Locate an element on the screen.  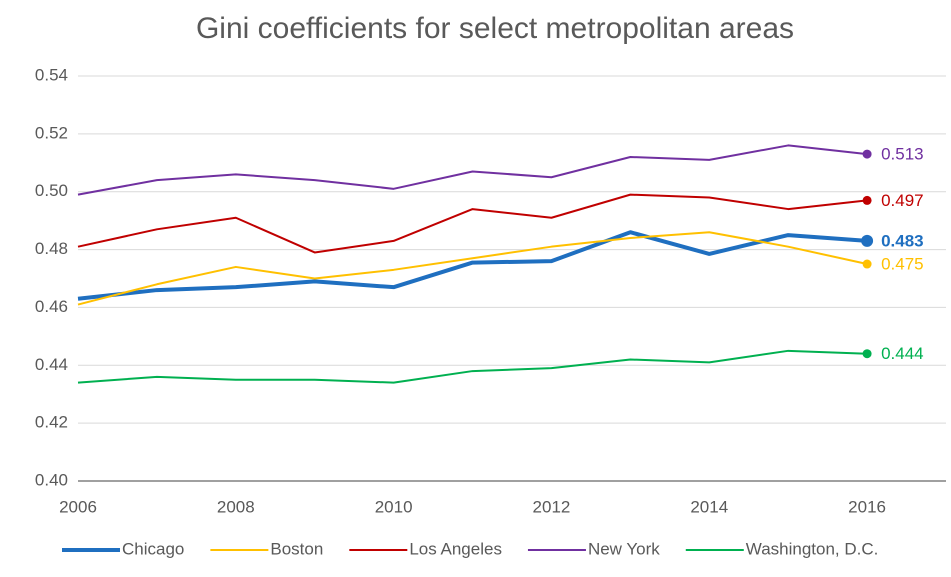
y-tick-label: 0.54 is located at coordinates (51, 74).